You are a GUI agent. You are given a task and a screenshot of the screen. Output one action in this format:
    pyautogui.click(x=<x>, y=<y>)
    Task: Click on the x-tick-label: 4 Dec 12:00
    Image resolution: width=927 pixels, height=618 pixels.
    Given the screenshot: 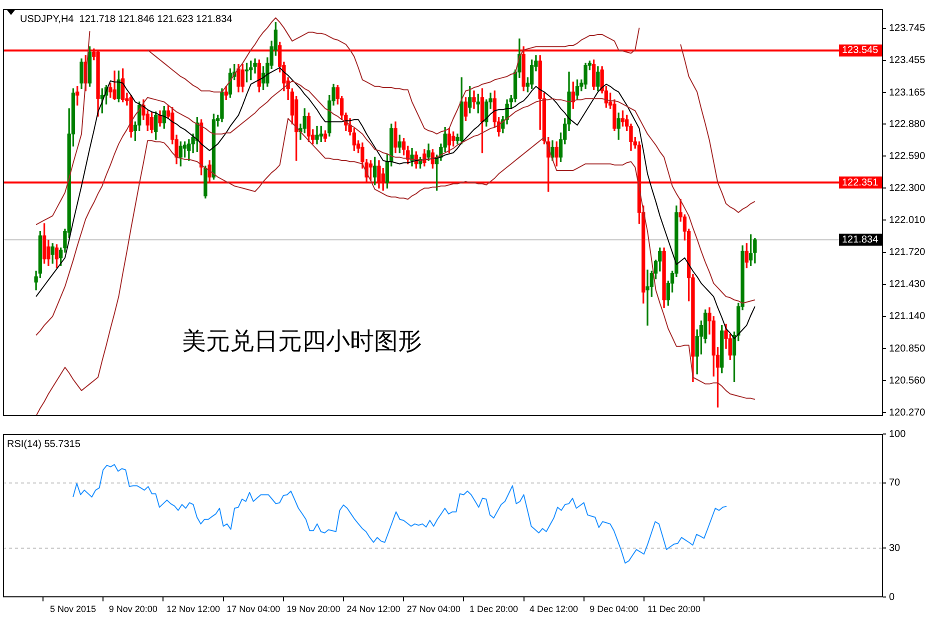 What is the action you would take?
    pyautogui.click(x=554, y=609)
    